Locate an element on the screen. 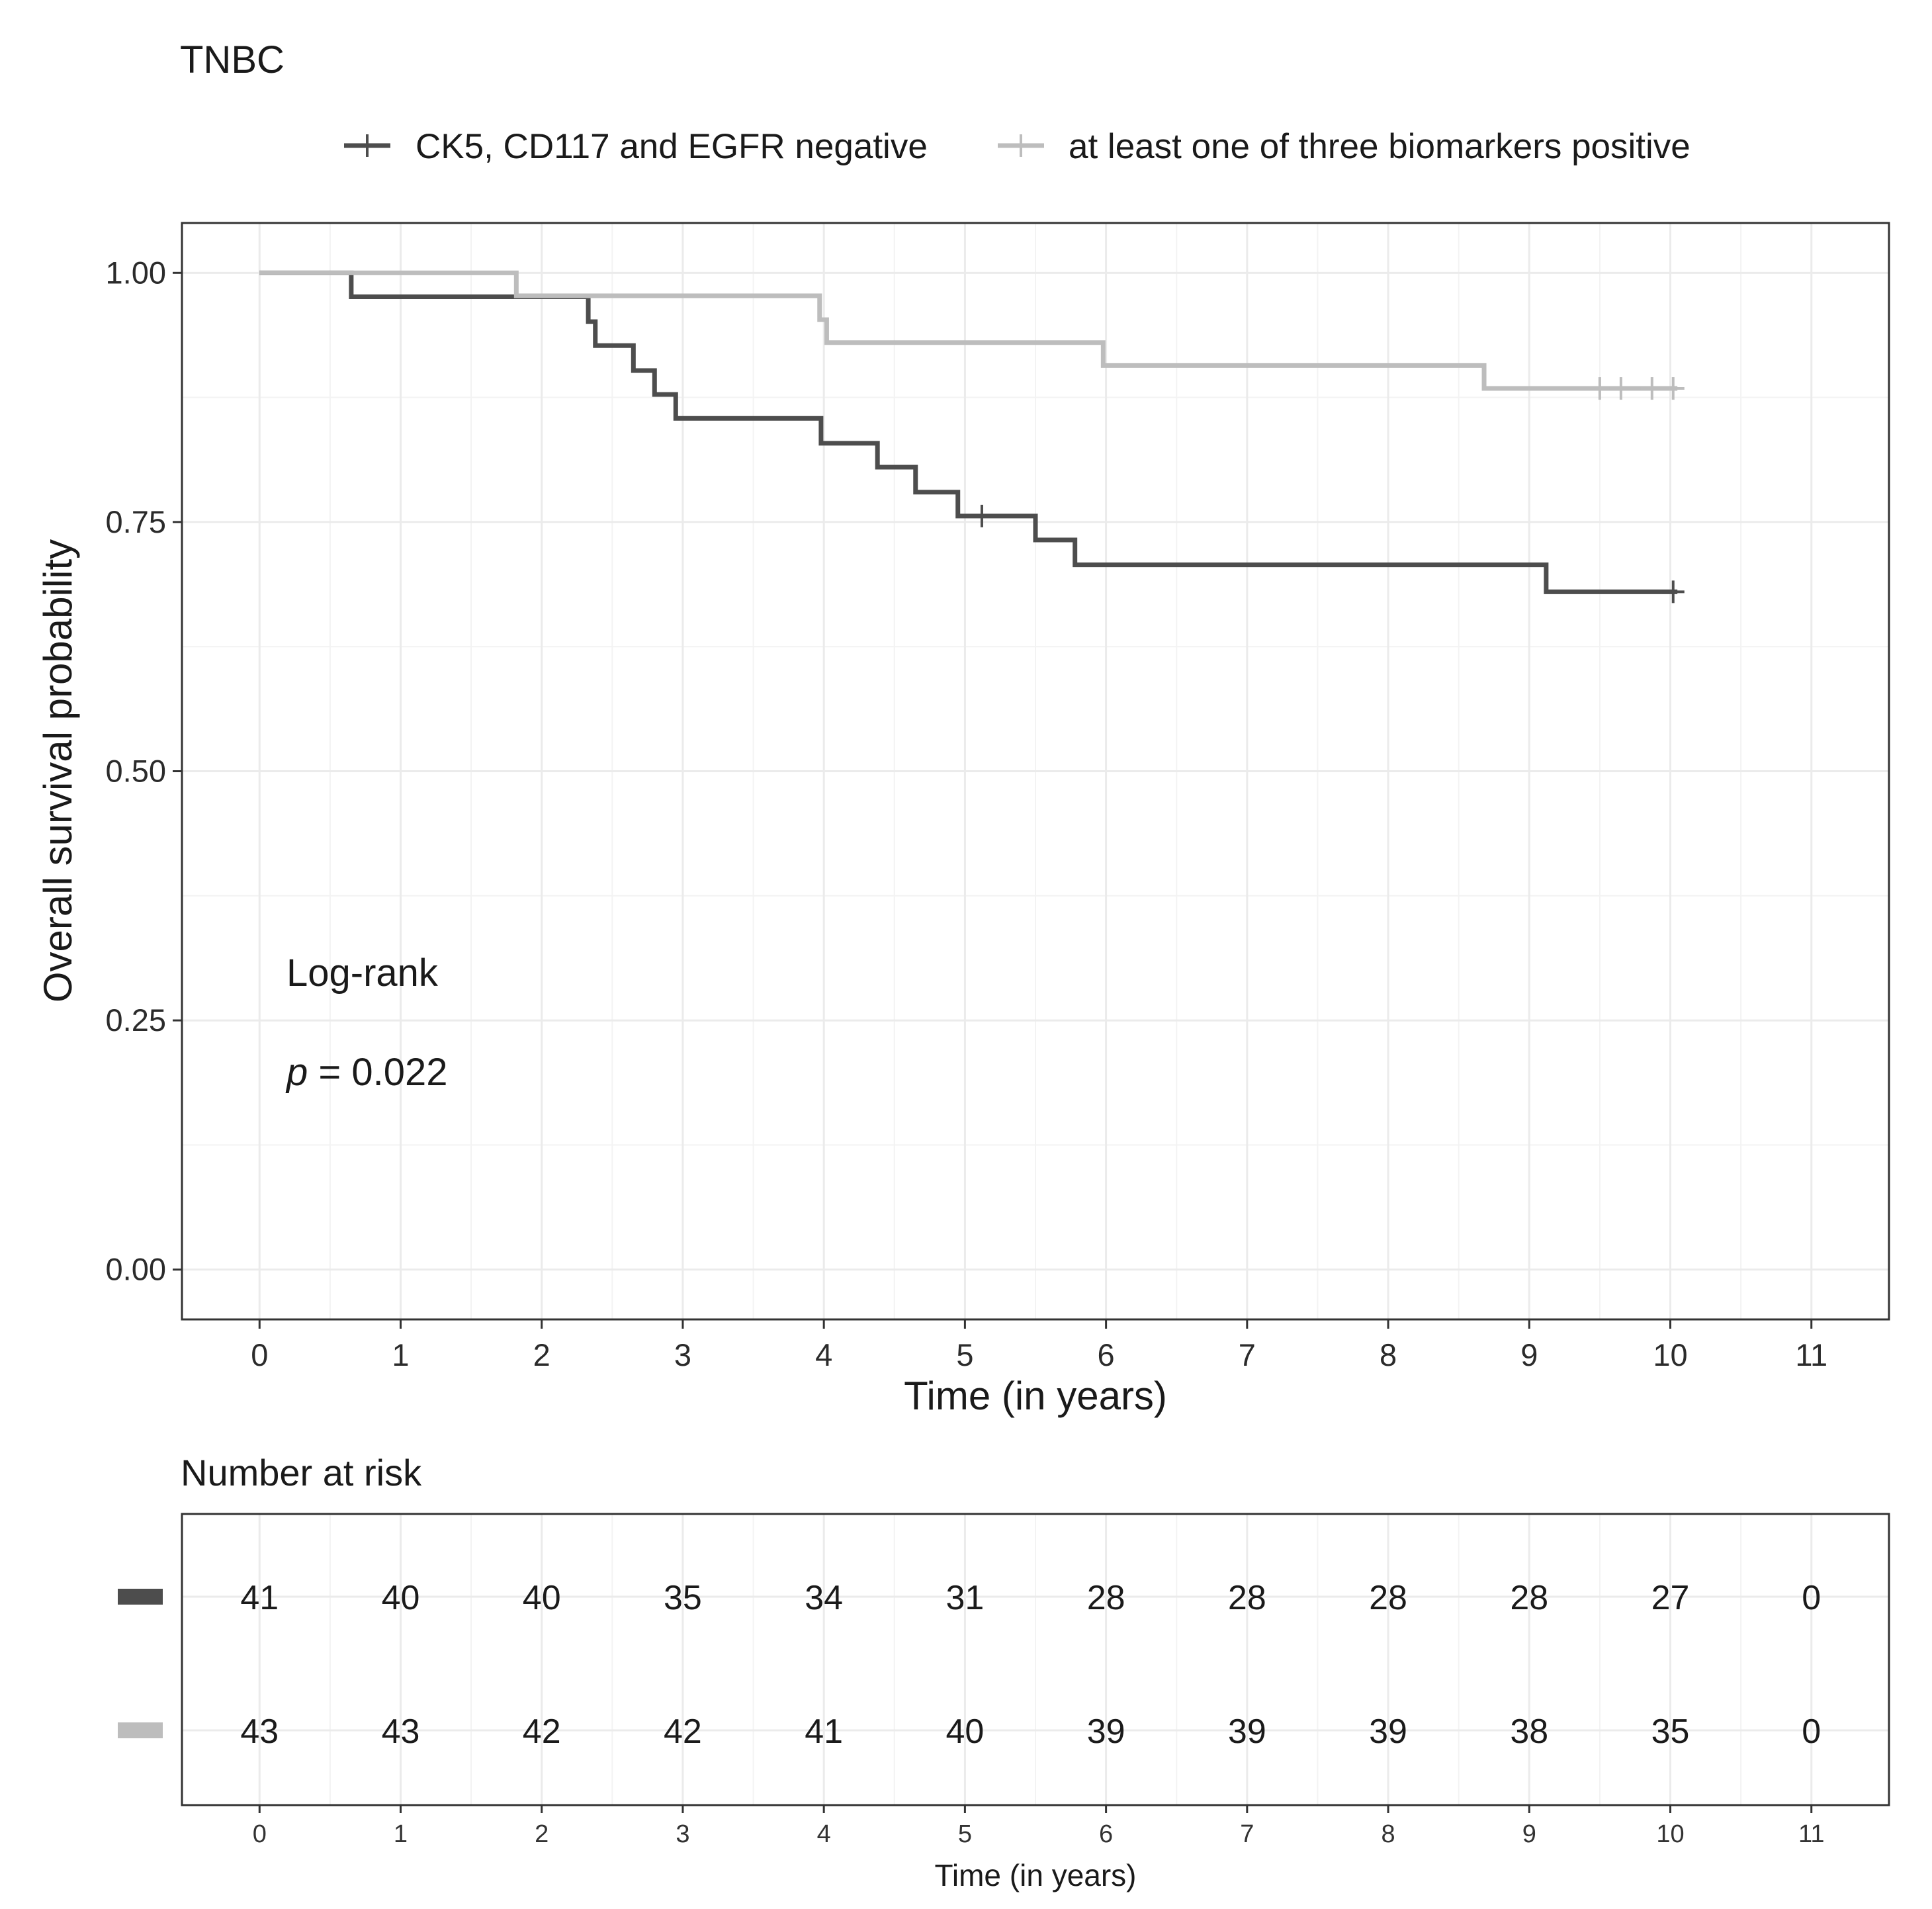  risk-table-title: Number at risk is located at coordinates (301, 1473).